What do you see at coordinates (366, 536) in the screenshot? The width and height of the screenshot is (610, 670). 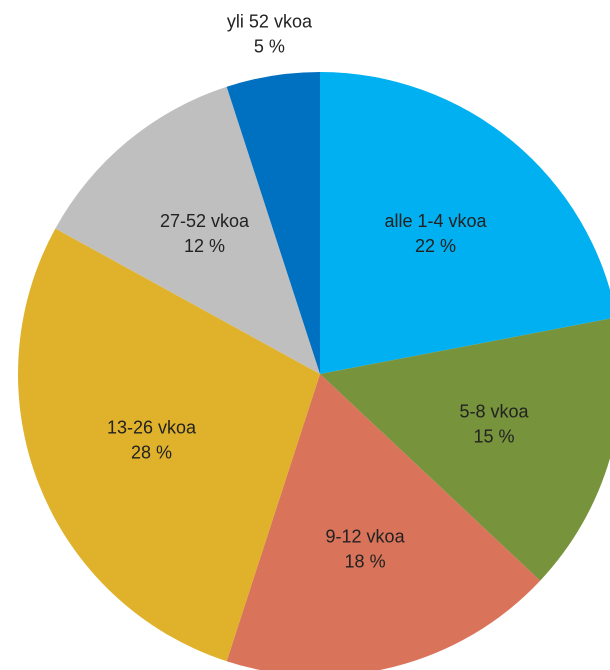 I see `slice-category-label: 9-12 vkoa` at bounding box center [366, 536].